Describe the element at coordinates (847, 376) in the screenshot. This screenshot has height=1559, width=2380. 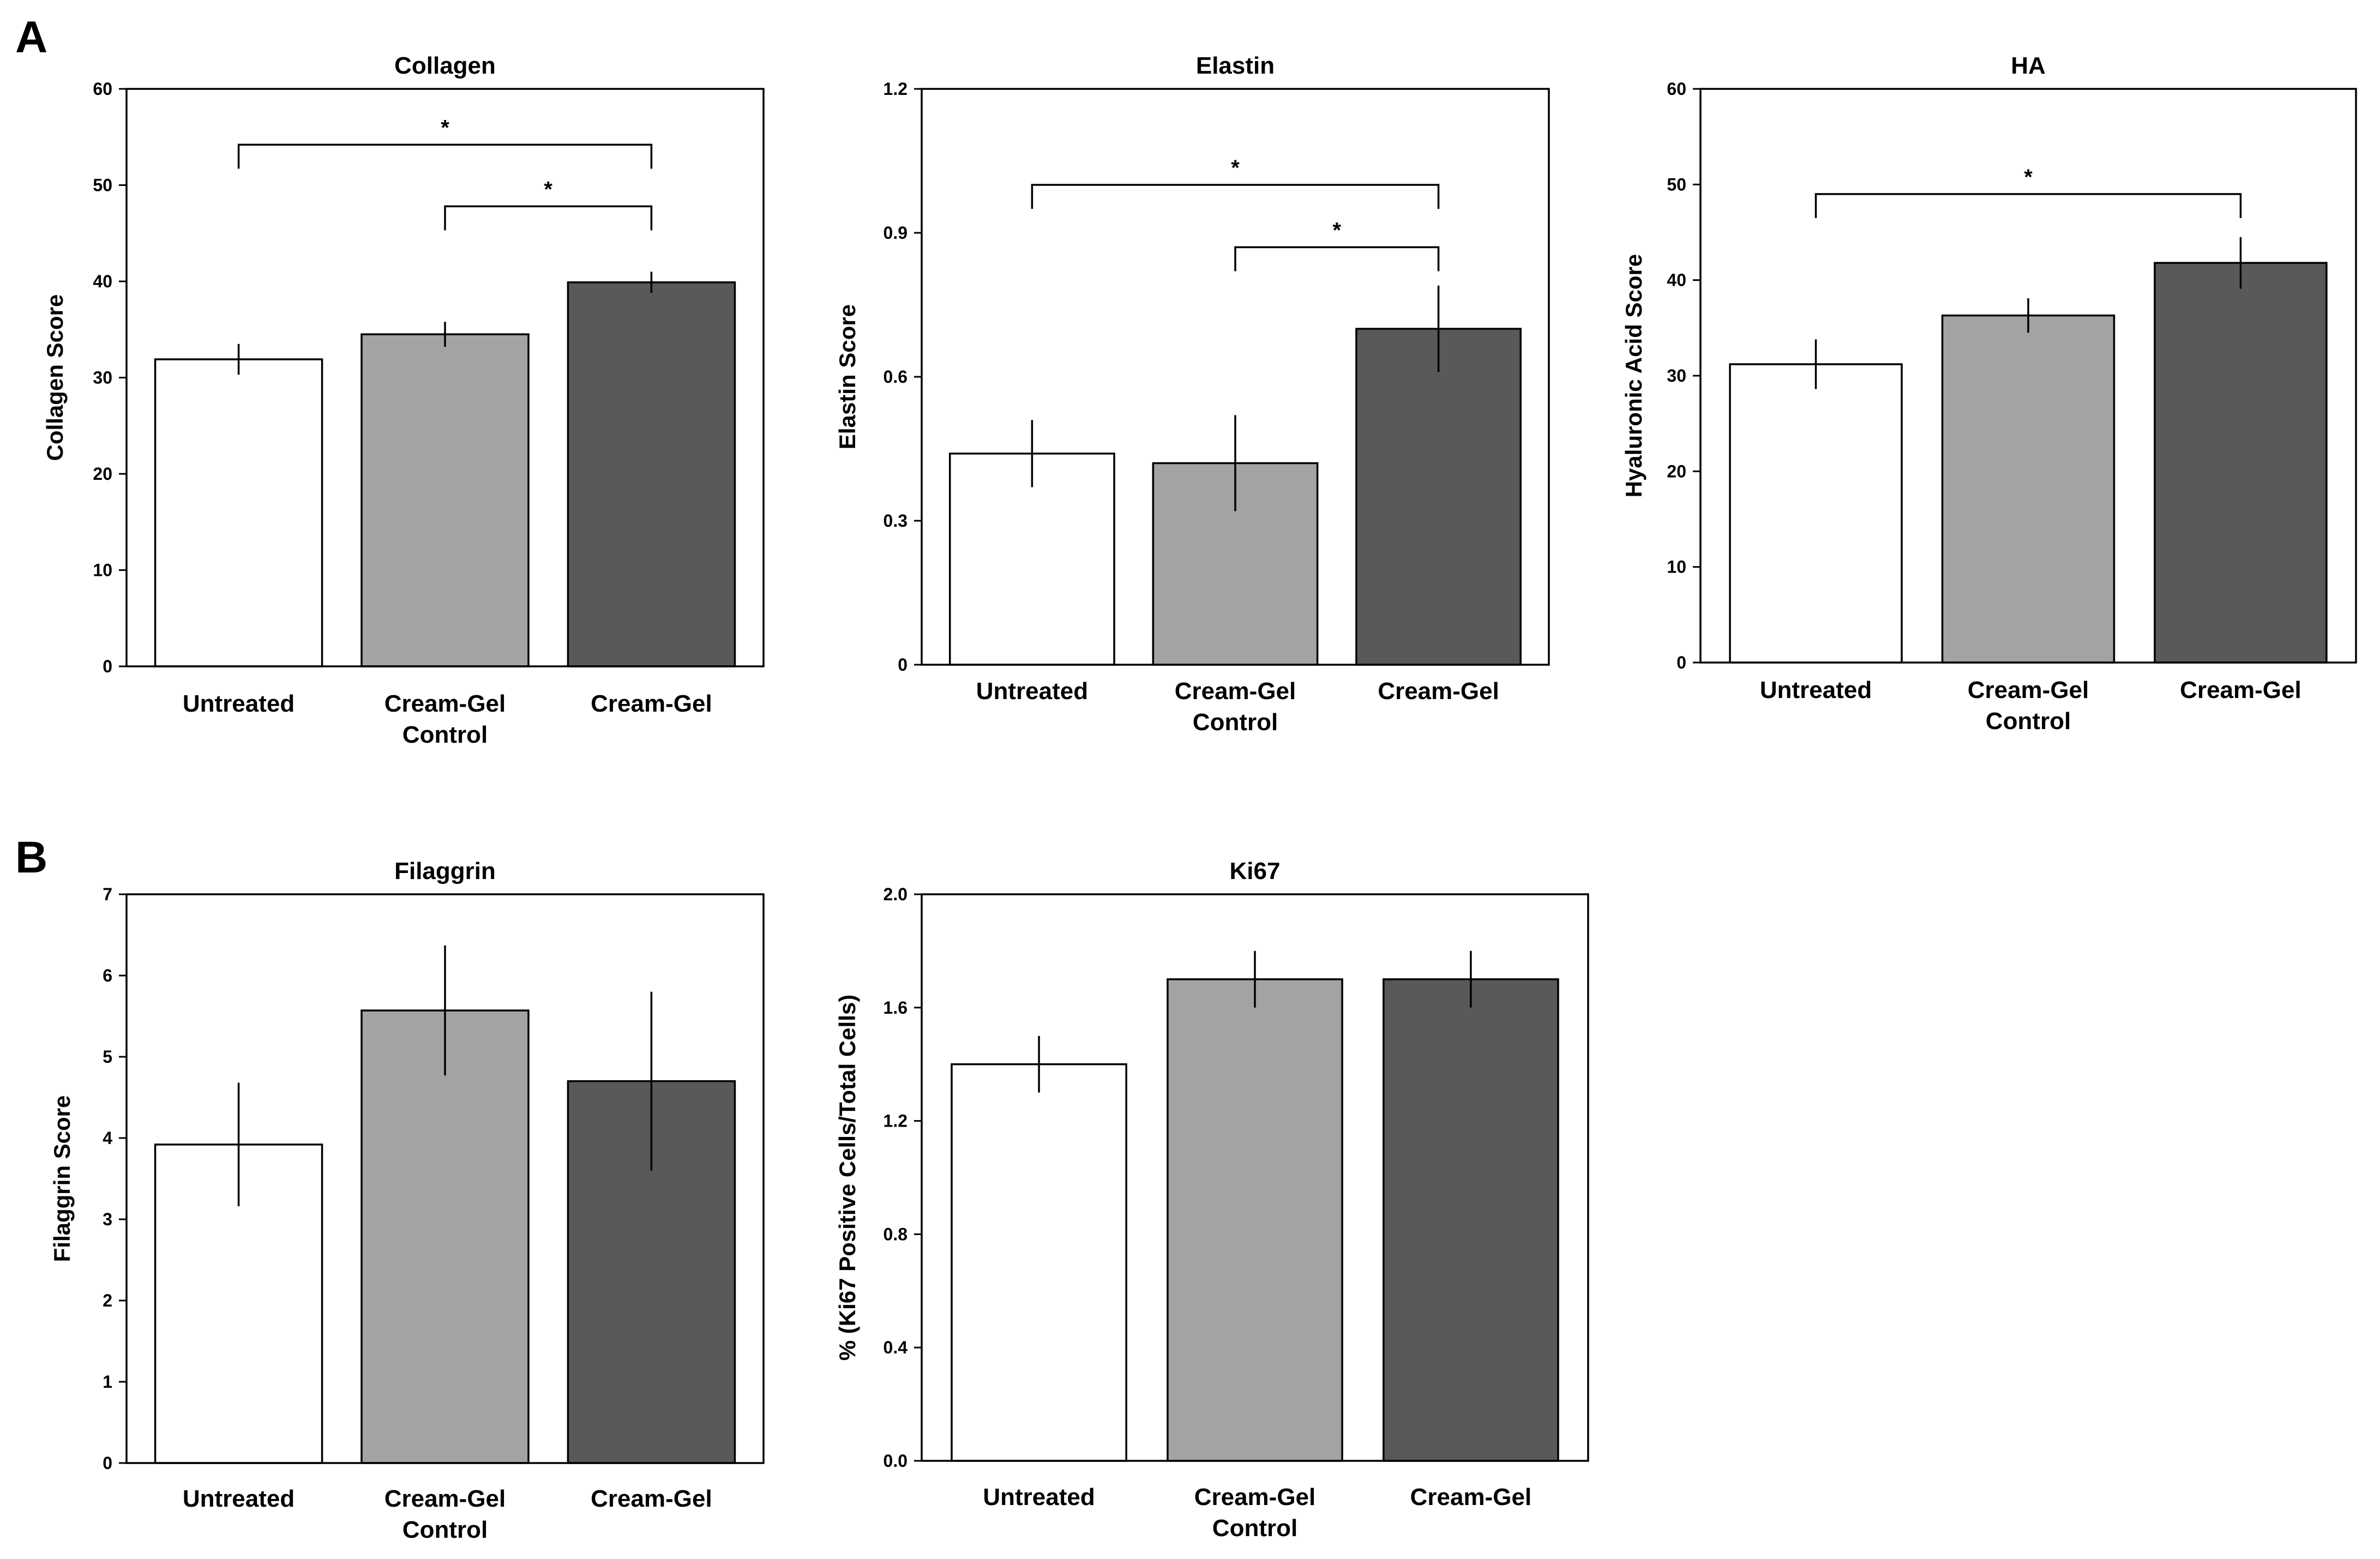
I see `y-axis-label: Elastin Score` at that location.